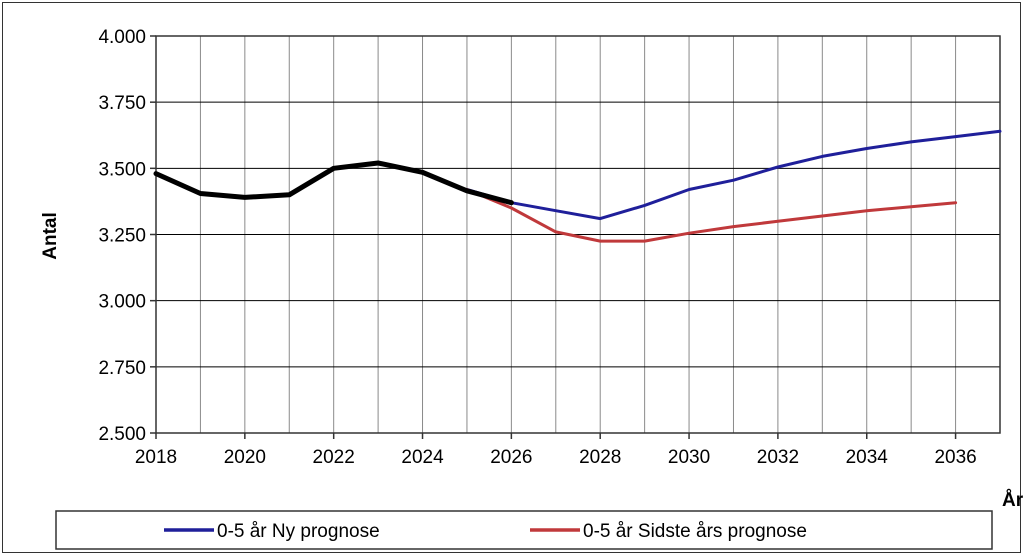 The image size is (1025, 557). Describe the element at coordinates (1013, 500) in the screenshot. I see `x-axis-title: År` at that location.